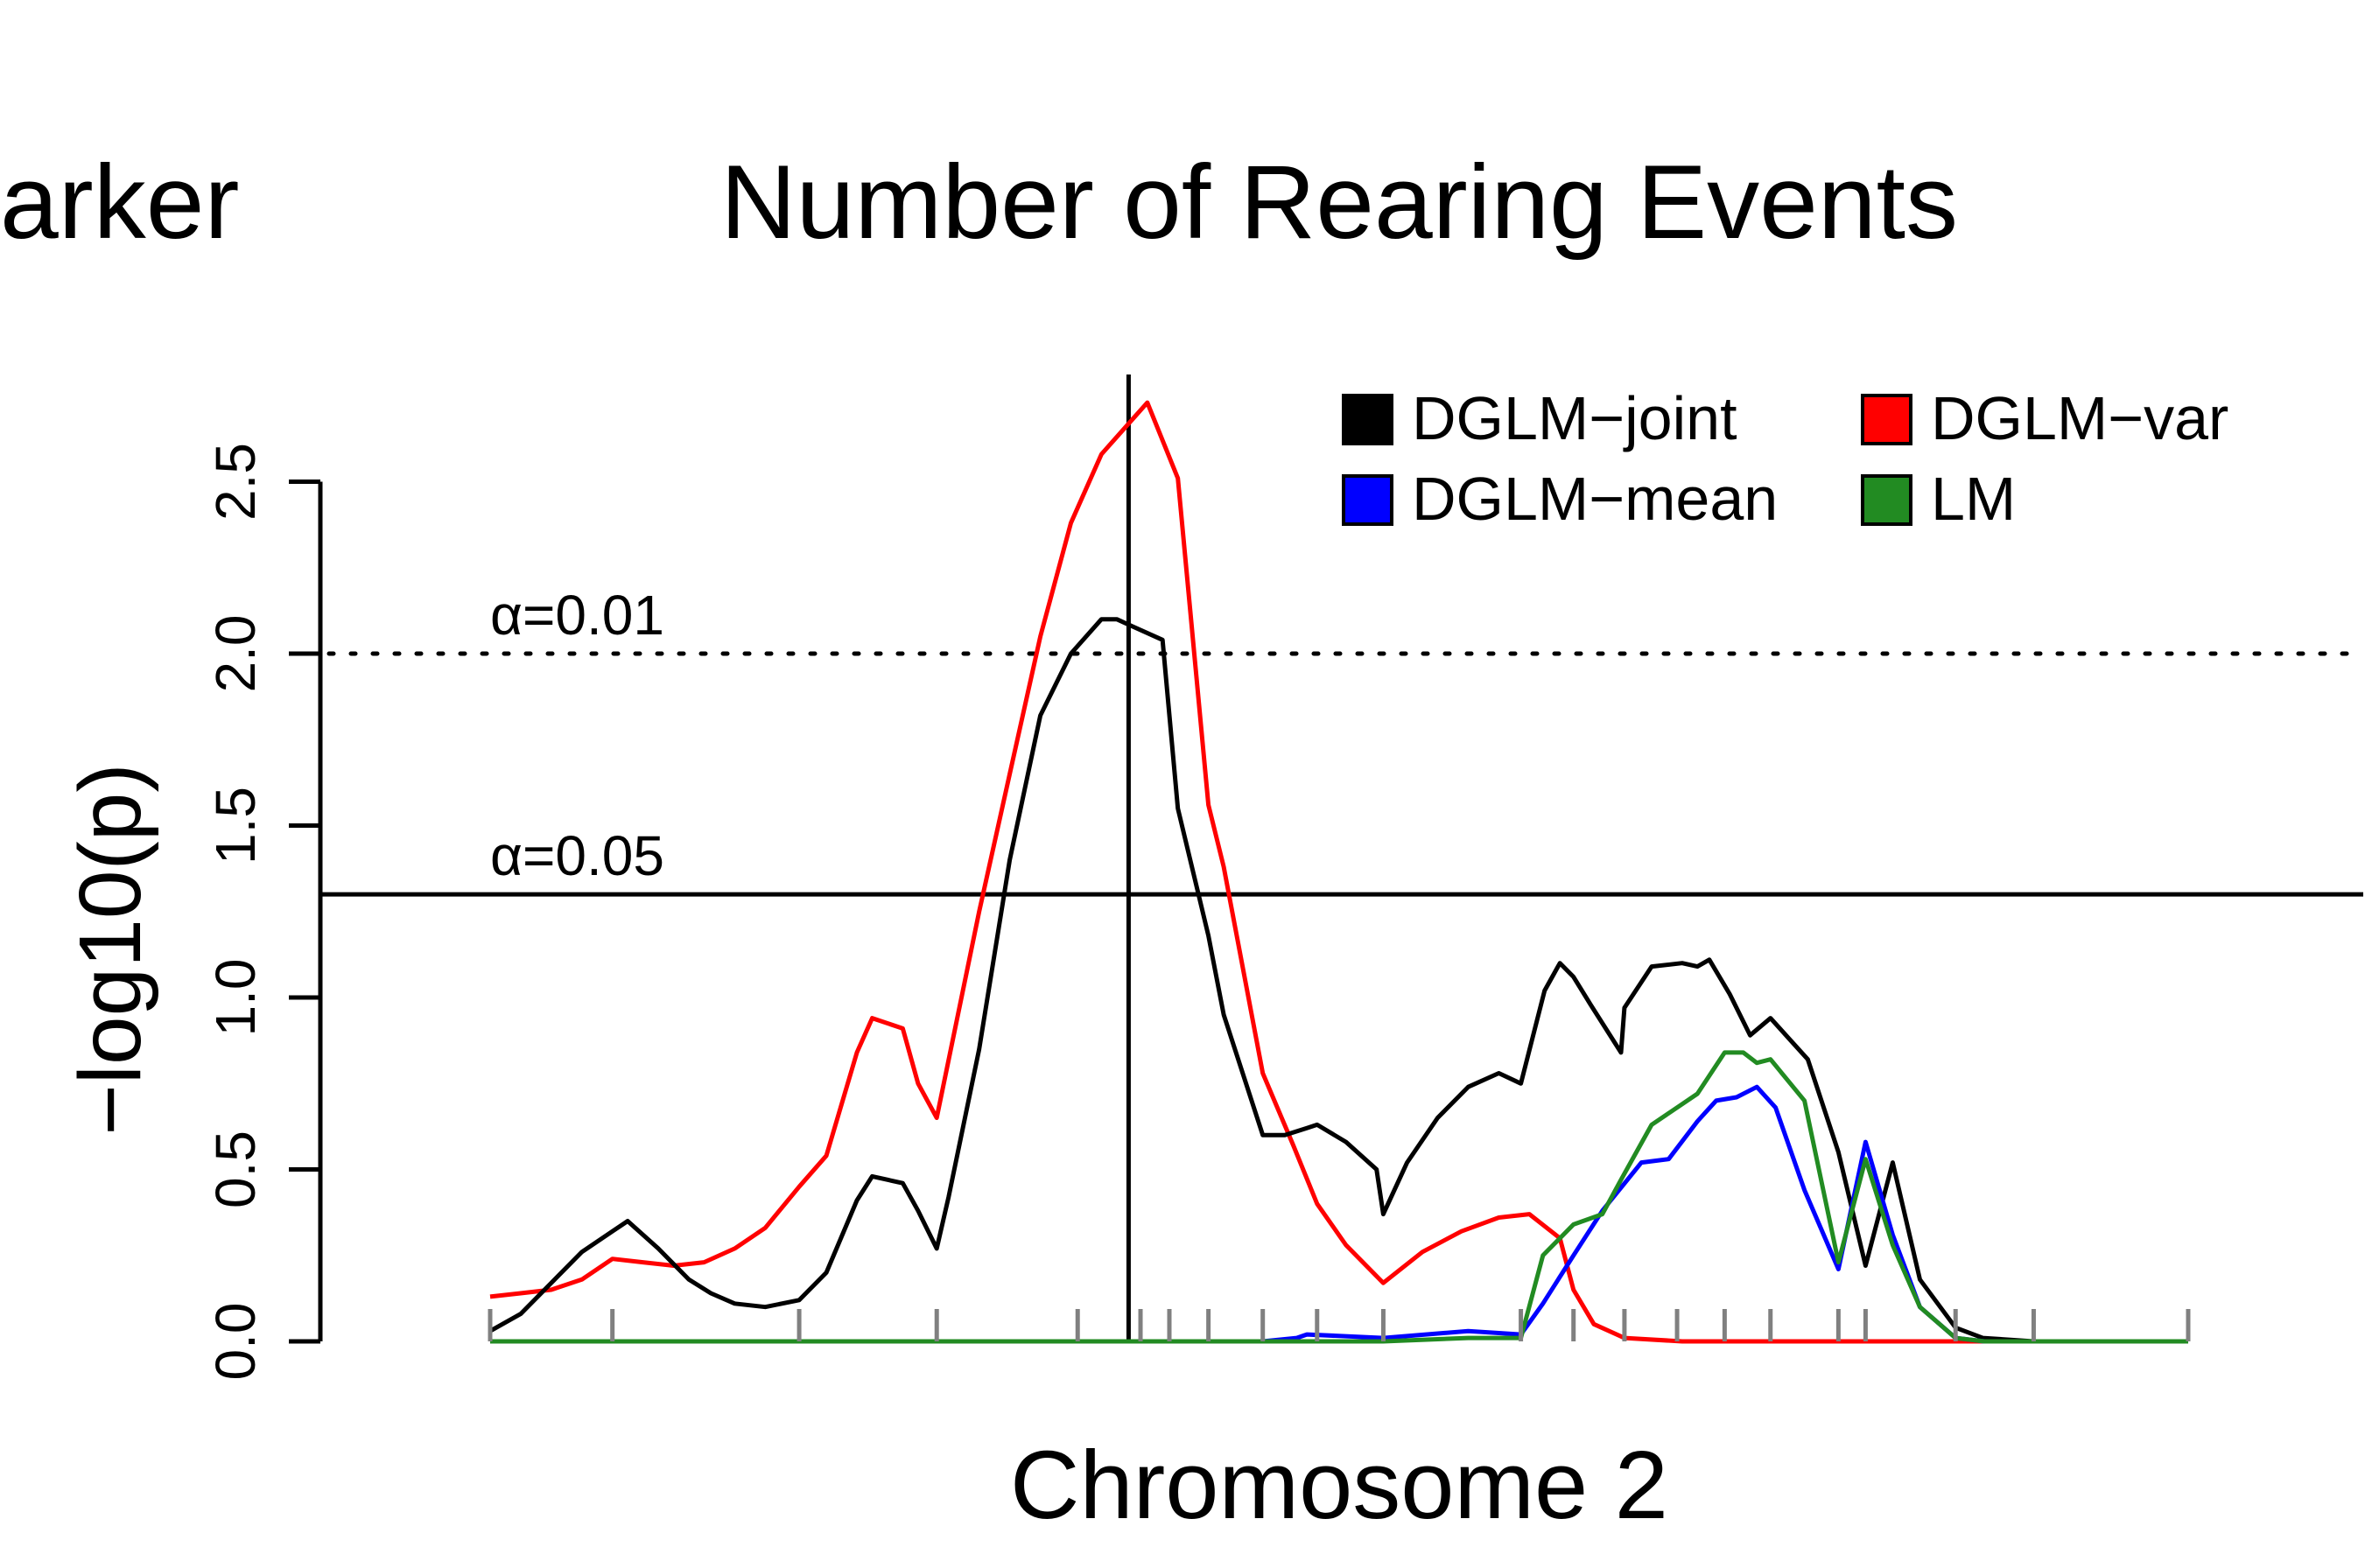 This screenshot has height=1568, width=2372. What do you see at coordinates (1339, 202) in the screenshot?
I see `chart-title: Number of Rearing Events` at bounding box center [1339, 202].